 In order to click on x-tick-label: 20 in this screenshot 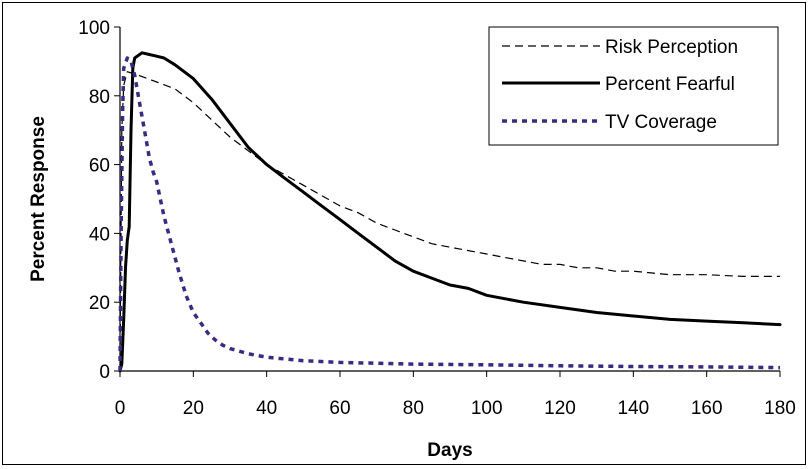, I will do `click(193, 408)`.